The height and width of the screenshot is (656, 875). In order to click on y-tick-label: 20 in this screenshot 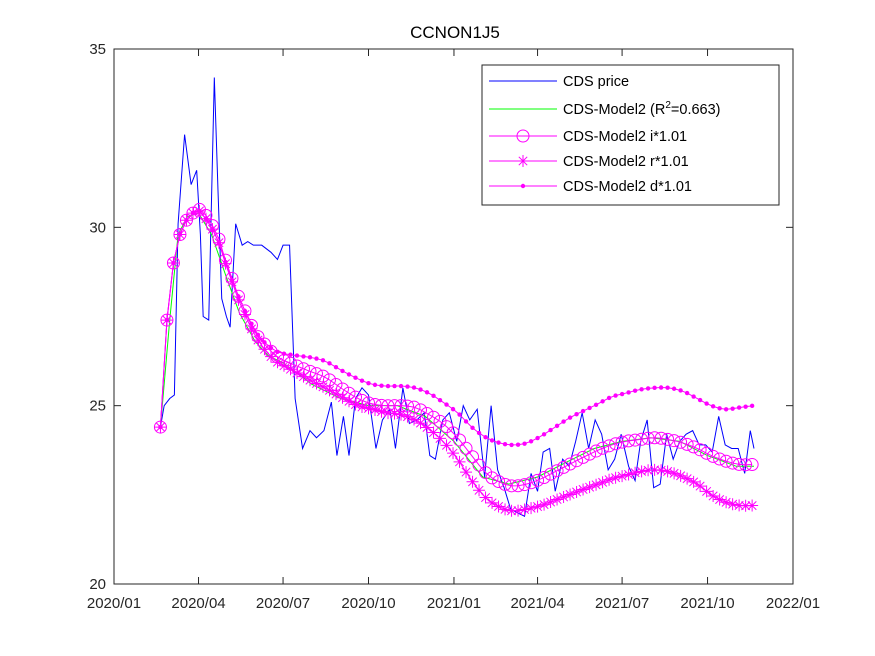, I will do `click(97, 584)`.